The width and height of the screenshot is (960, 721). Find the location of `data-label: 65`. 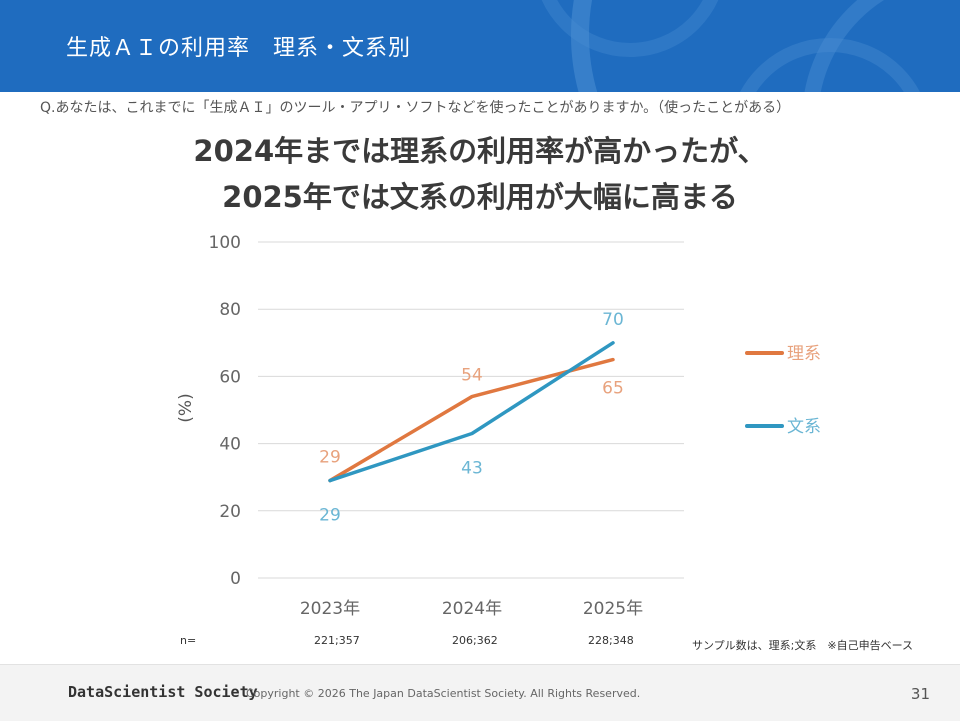

data-label: 65 is located at coordinates (613, 389).